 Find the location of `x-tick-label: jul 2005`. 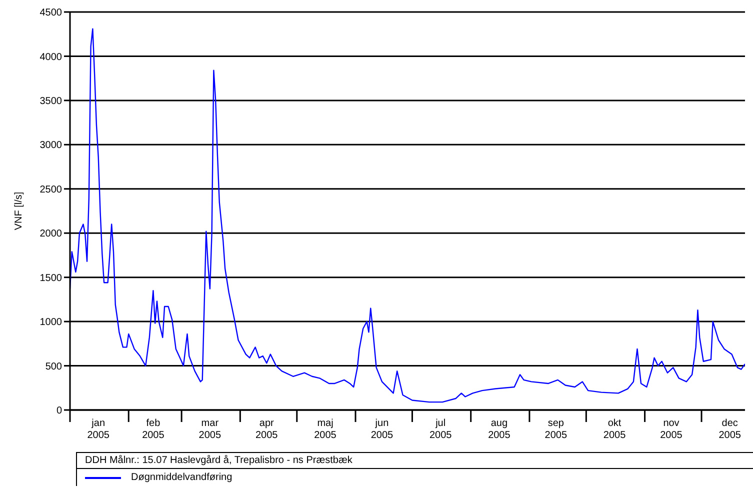

x-tick-label: jul 2005 is located at coordinates (440, 429).